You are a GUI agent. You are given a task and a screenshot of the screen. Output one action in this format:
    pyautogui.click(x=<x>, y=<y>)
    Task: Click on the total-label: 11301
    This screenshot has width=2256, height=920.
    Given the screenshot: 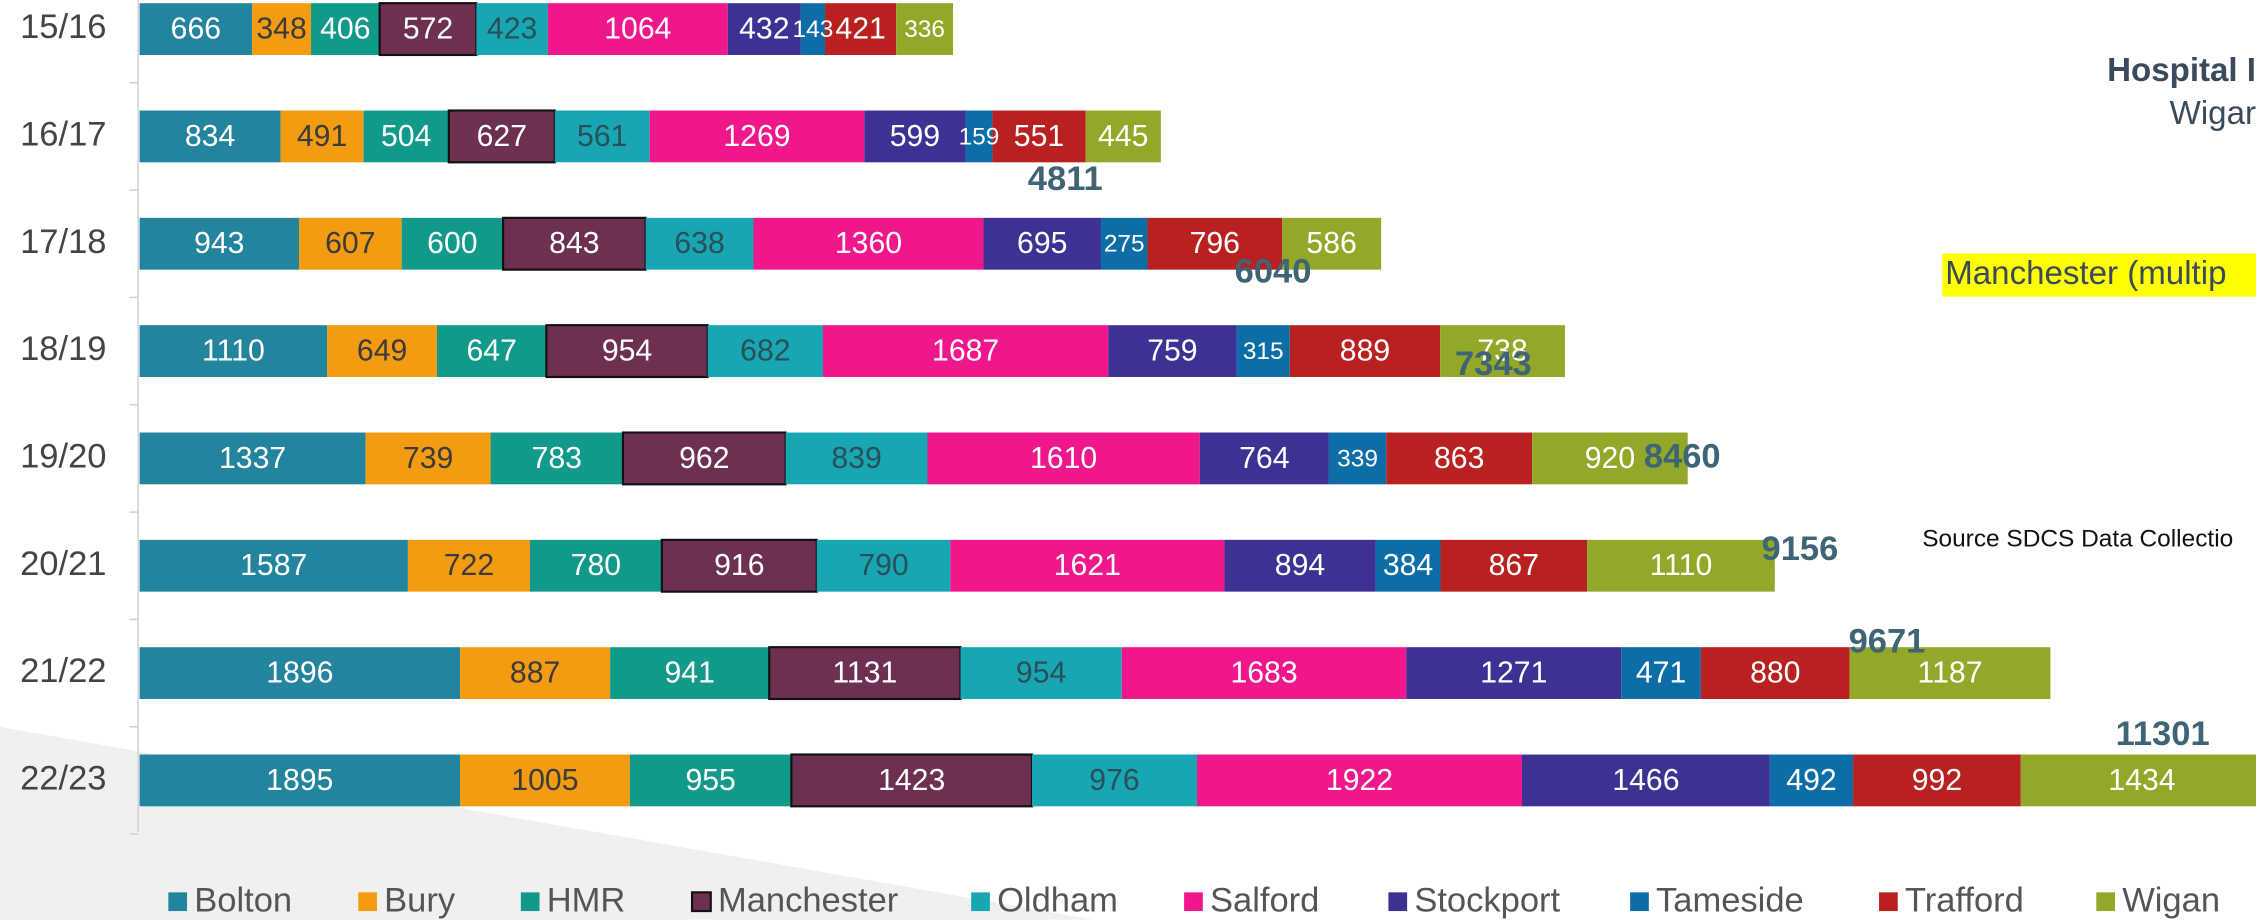 What is the action you would take?
    pyautogui.click(x=2163, y=734)
    